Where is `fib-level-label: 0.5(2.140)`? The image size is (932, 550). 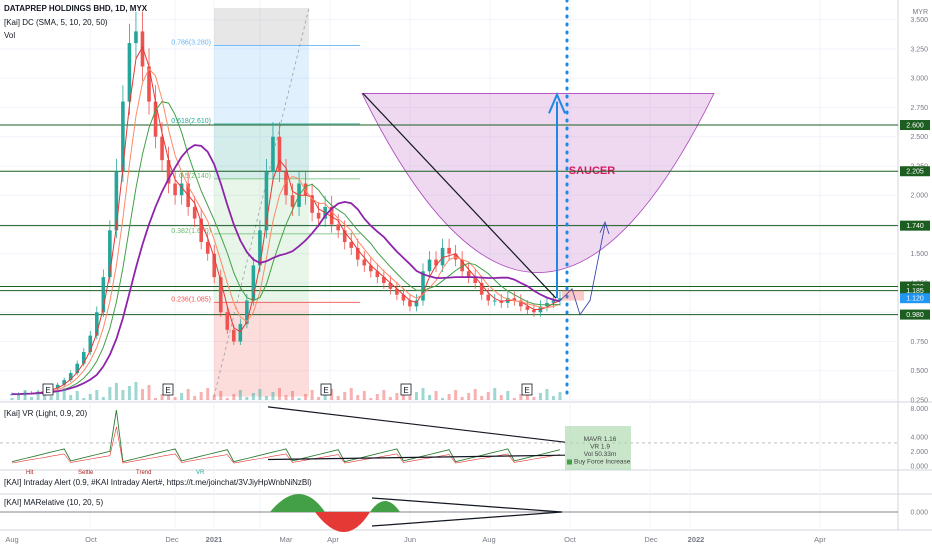
fib-level-label: 0.5(2.140) is located at coordinates (195, 176).